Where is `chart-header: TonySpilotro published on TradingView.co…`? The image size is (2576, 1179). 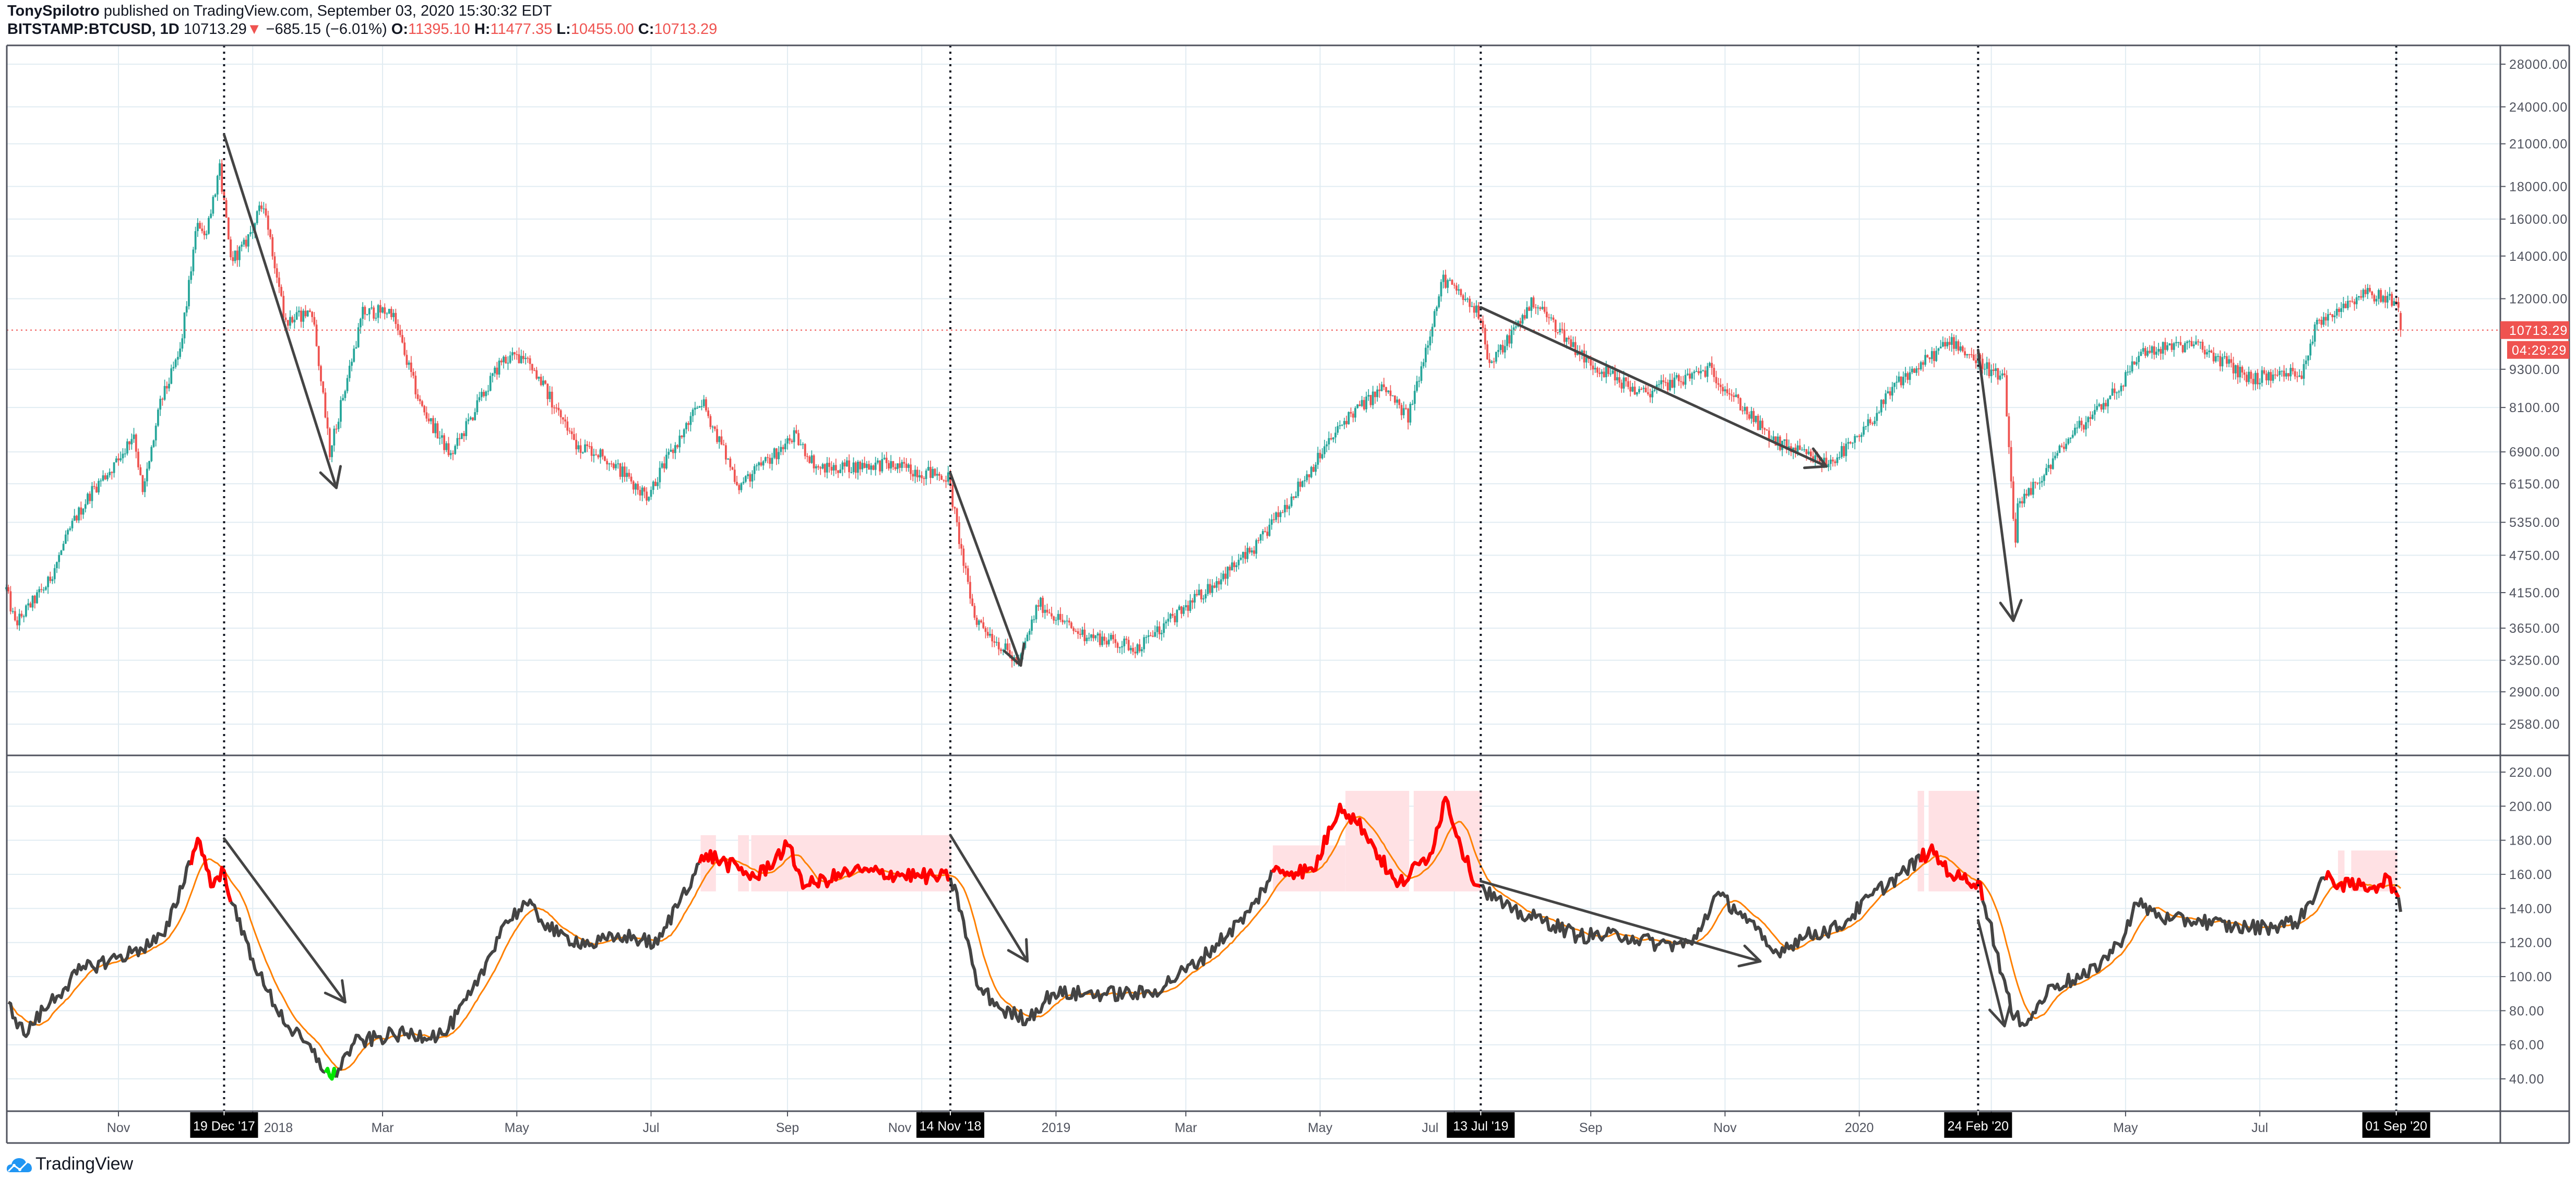
chart-header: TonySpilotro published on TradingView.co… is located at coordinates (362, 20).